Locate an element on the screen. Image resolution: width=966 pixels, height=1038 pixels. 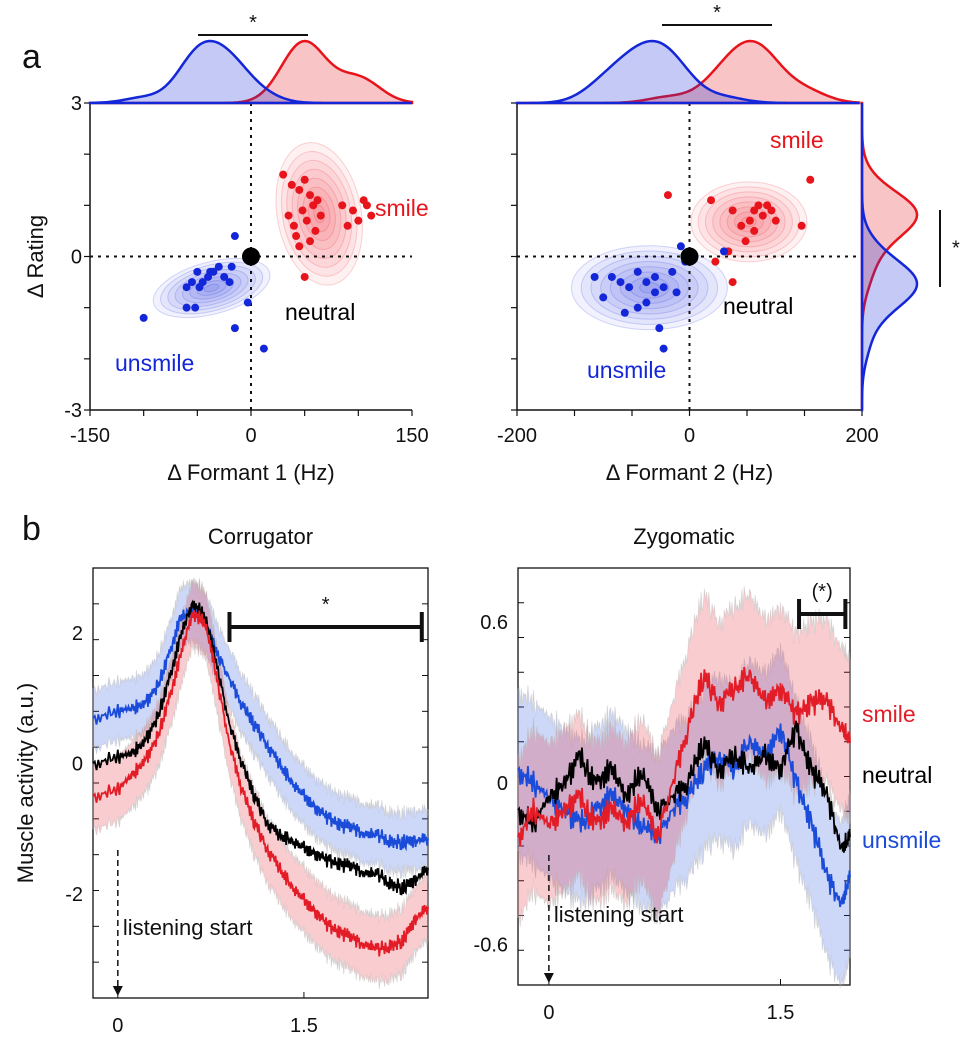
x-tick-label: 200 is located at coordinates (861, 436).